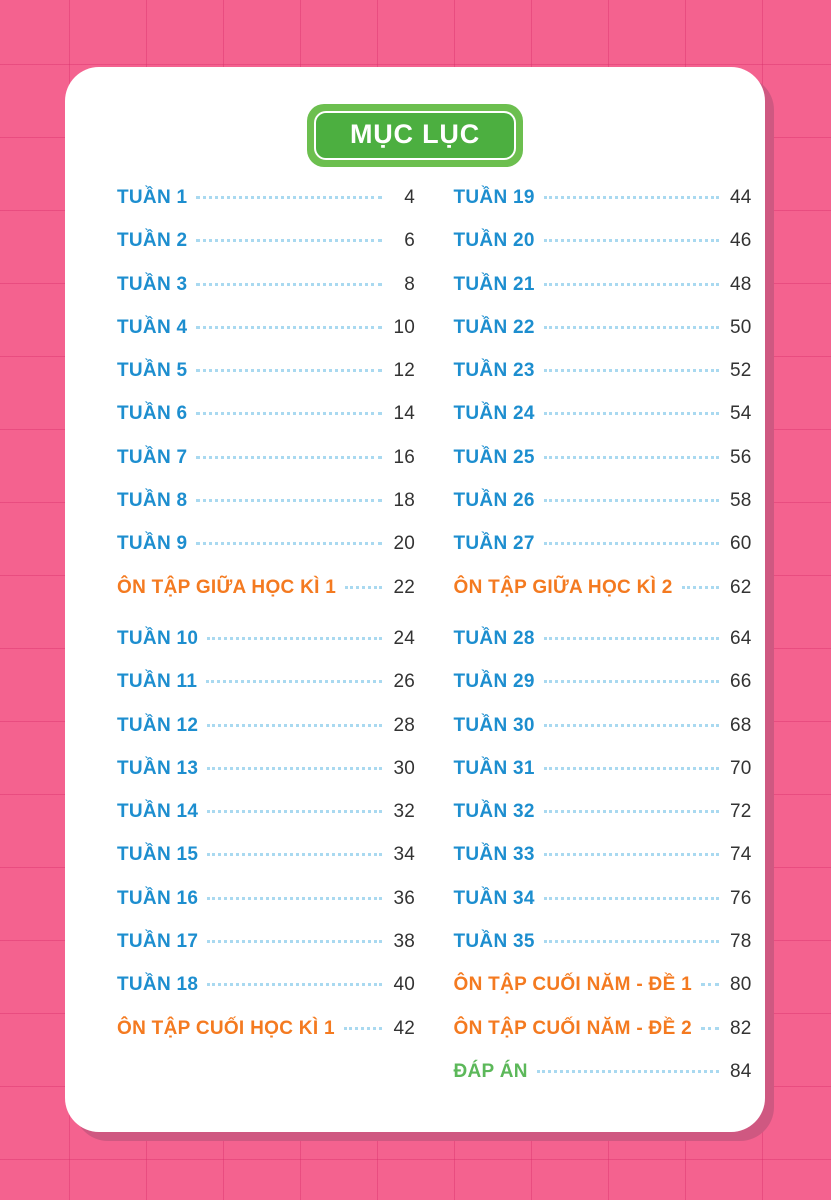 The image size is (831, 1200). Describe the element at coordinates (603, 952) in the screenshot. I see `toc-entry: TUẦN 35 78` at that location.